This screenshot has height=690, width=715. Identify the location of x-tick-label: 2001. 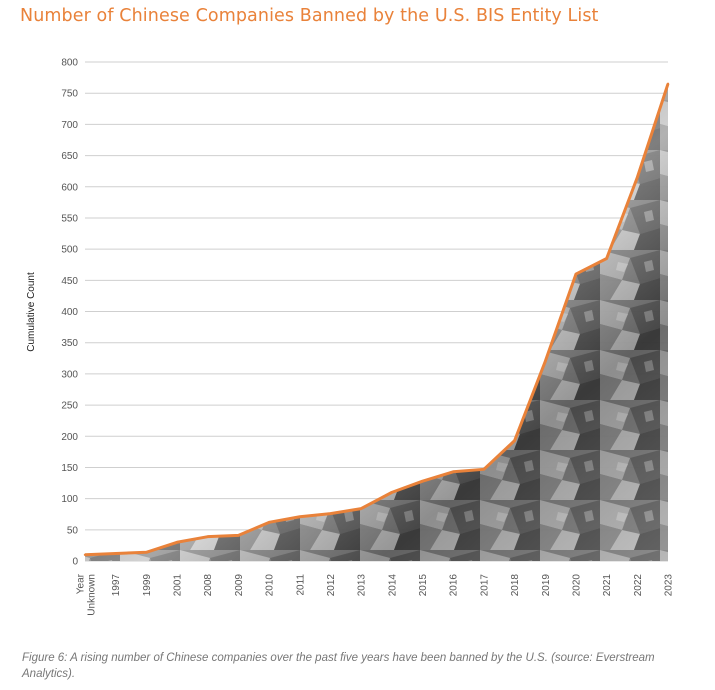
(178, 585).